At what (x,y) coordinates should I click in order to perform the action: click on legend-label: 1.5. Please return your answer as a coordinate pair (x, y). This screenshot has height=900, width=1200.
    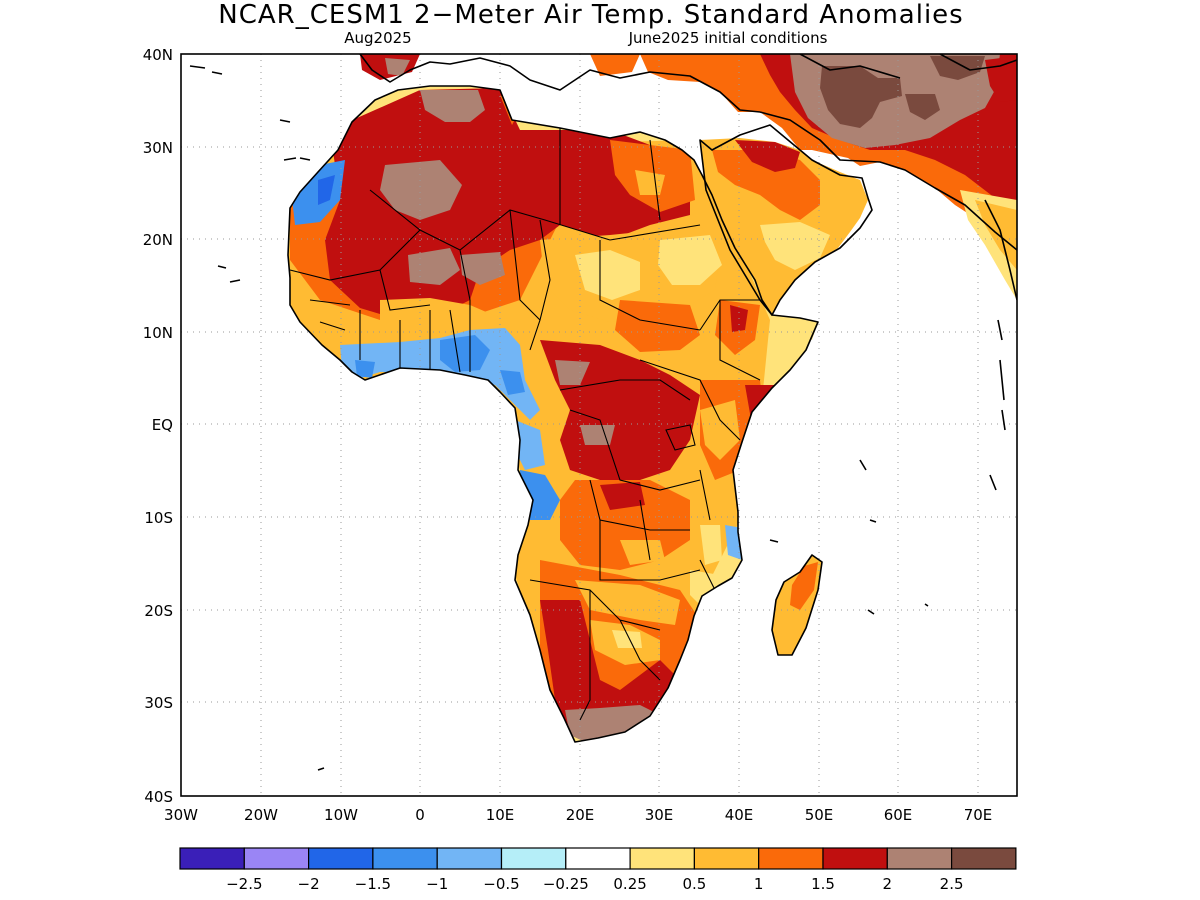
    Looking at the image, I should click on (823, 884).